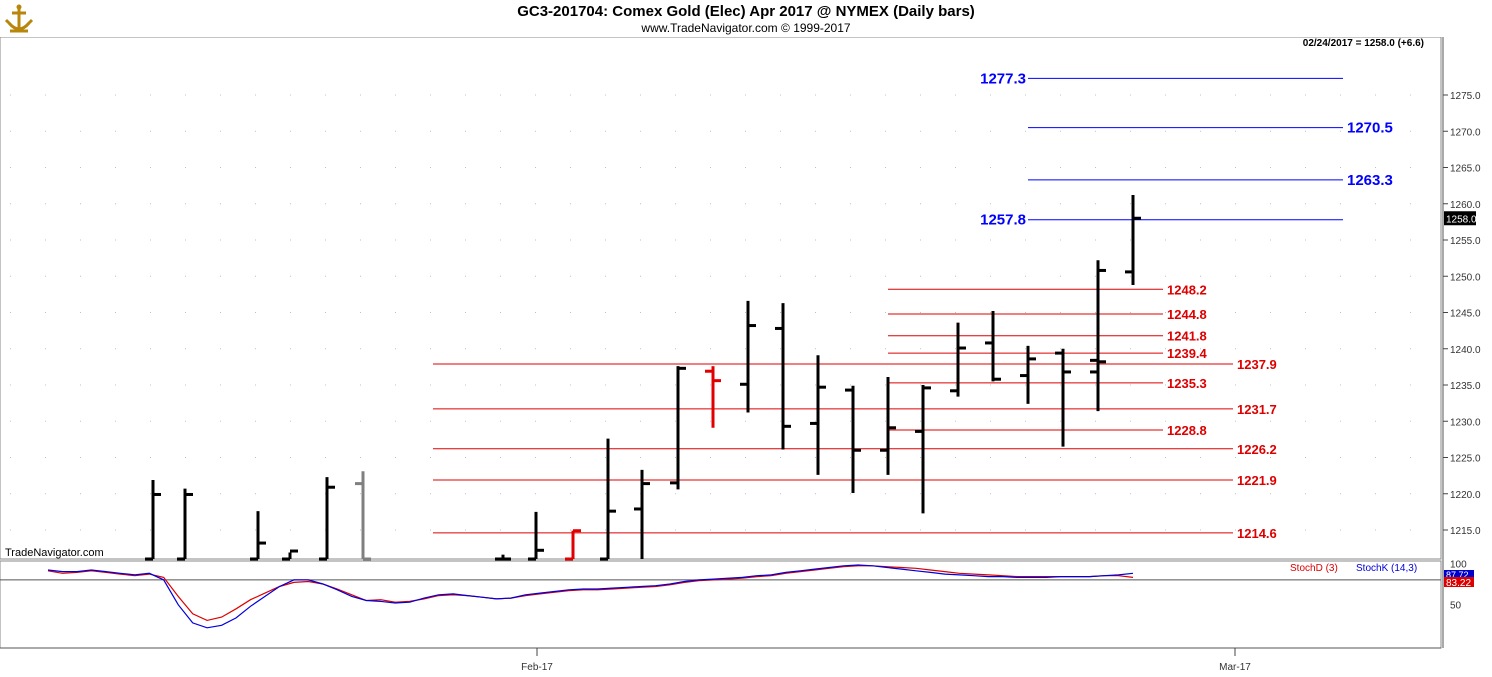 This screenshot has width=1492, height=677. I want to click on level-label: 1270.5, so click(1370, 128).